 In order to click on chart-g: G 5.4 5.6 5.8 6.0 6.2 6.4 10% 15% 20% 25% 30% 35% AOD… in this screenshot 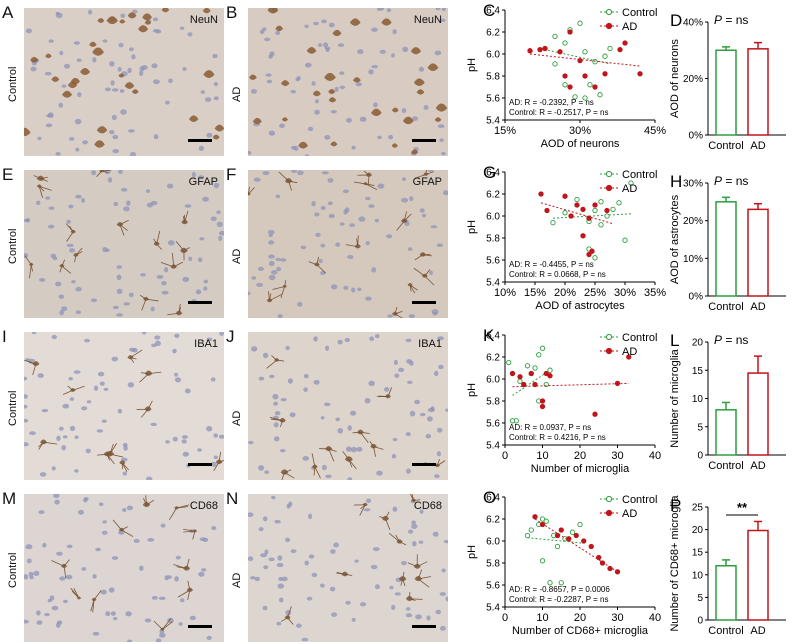, I will do `click(566, 237)`.